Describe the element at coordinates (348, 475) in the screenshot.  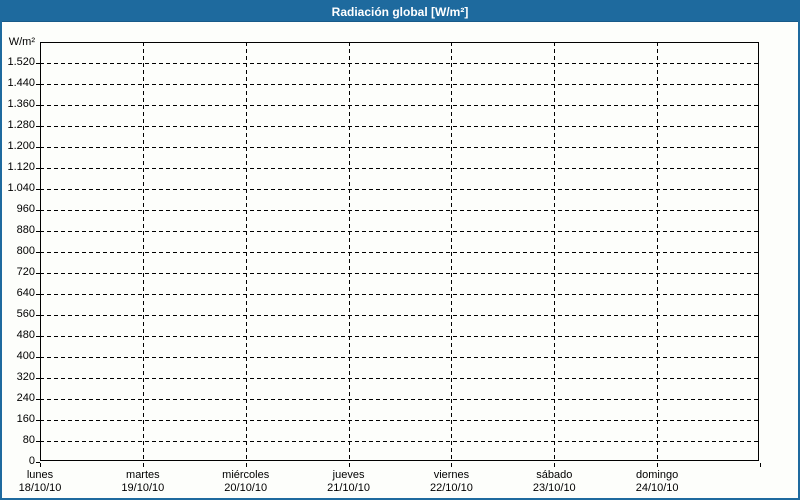
I see `x-day-label: jueves` at that location.